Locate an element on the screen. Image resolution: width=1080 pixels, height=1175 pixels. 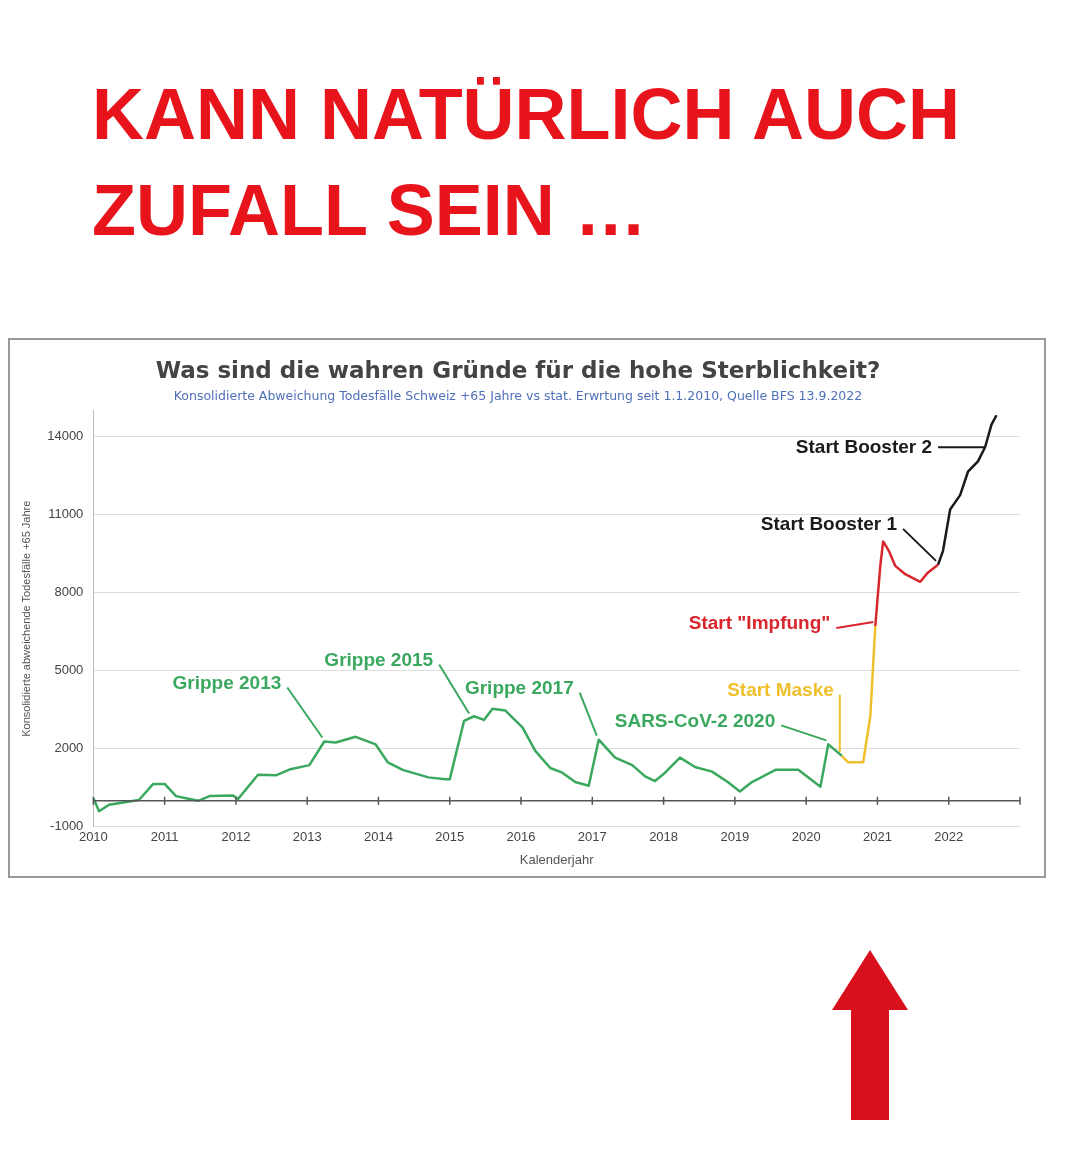
x-tick-label: 2011 is located at coordinates (164, 837).